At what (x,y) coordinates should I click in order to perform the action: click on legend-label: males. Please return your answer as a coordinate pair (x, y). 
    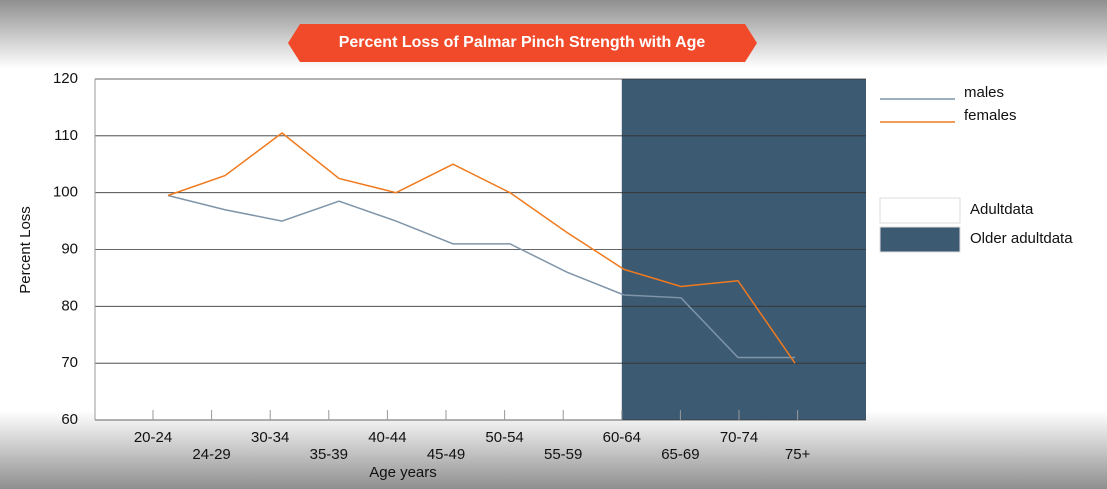
    Looking at the image, I should click on (984, 92).